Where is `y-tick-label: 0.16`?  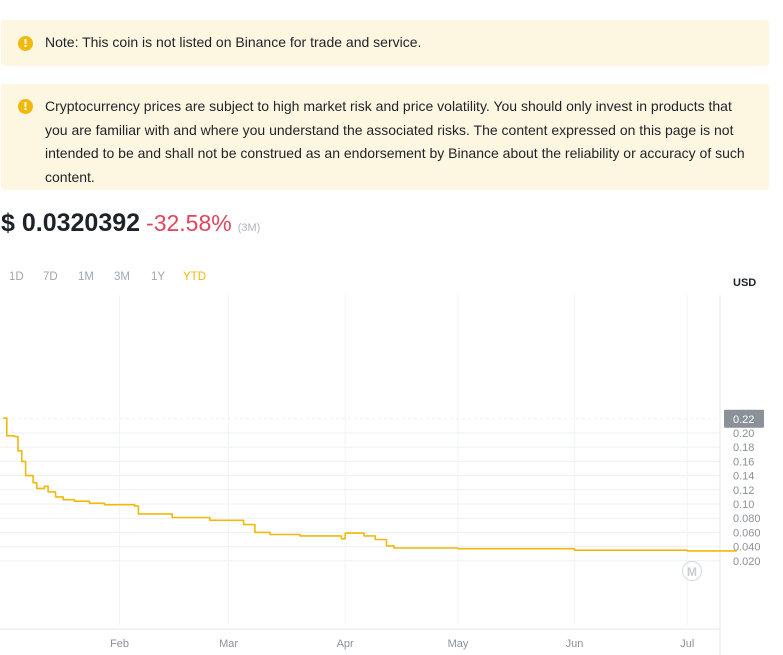
y-tick-label: 0.16 is located at coordinates (743, 462).